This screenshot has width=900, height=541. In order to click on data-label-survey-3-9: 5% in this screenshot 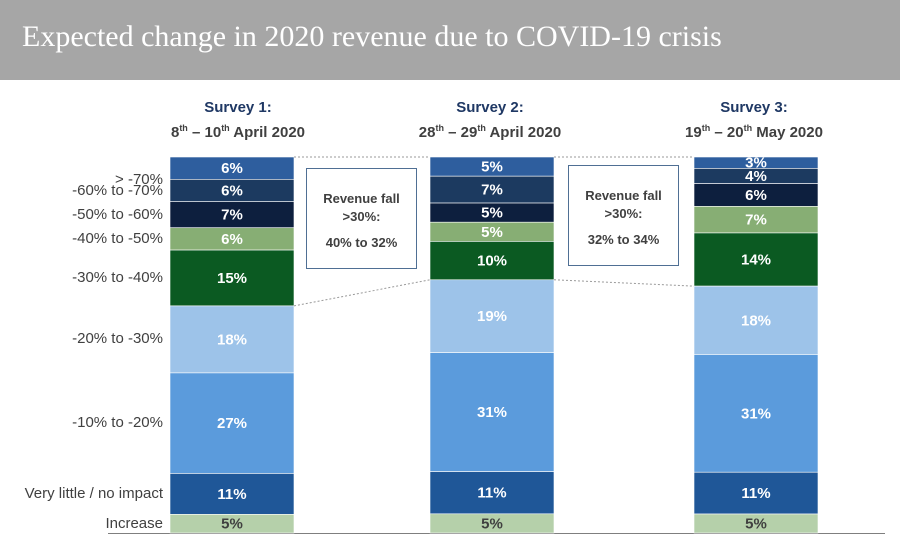, I will do `click(756, 524)`.